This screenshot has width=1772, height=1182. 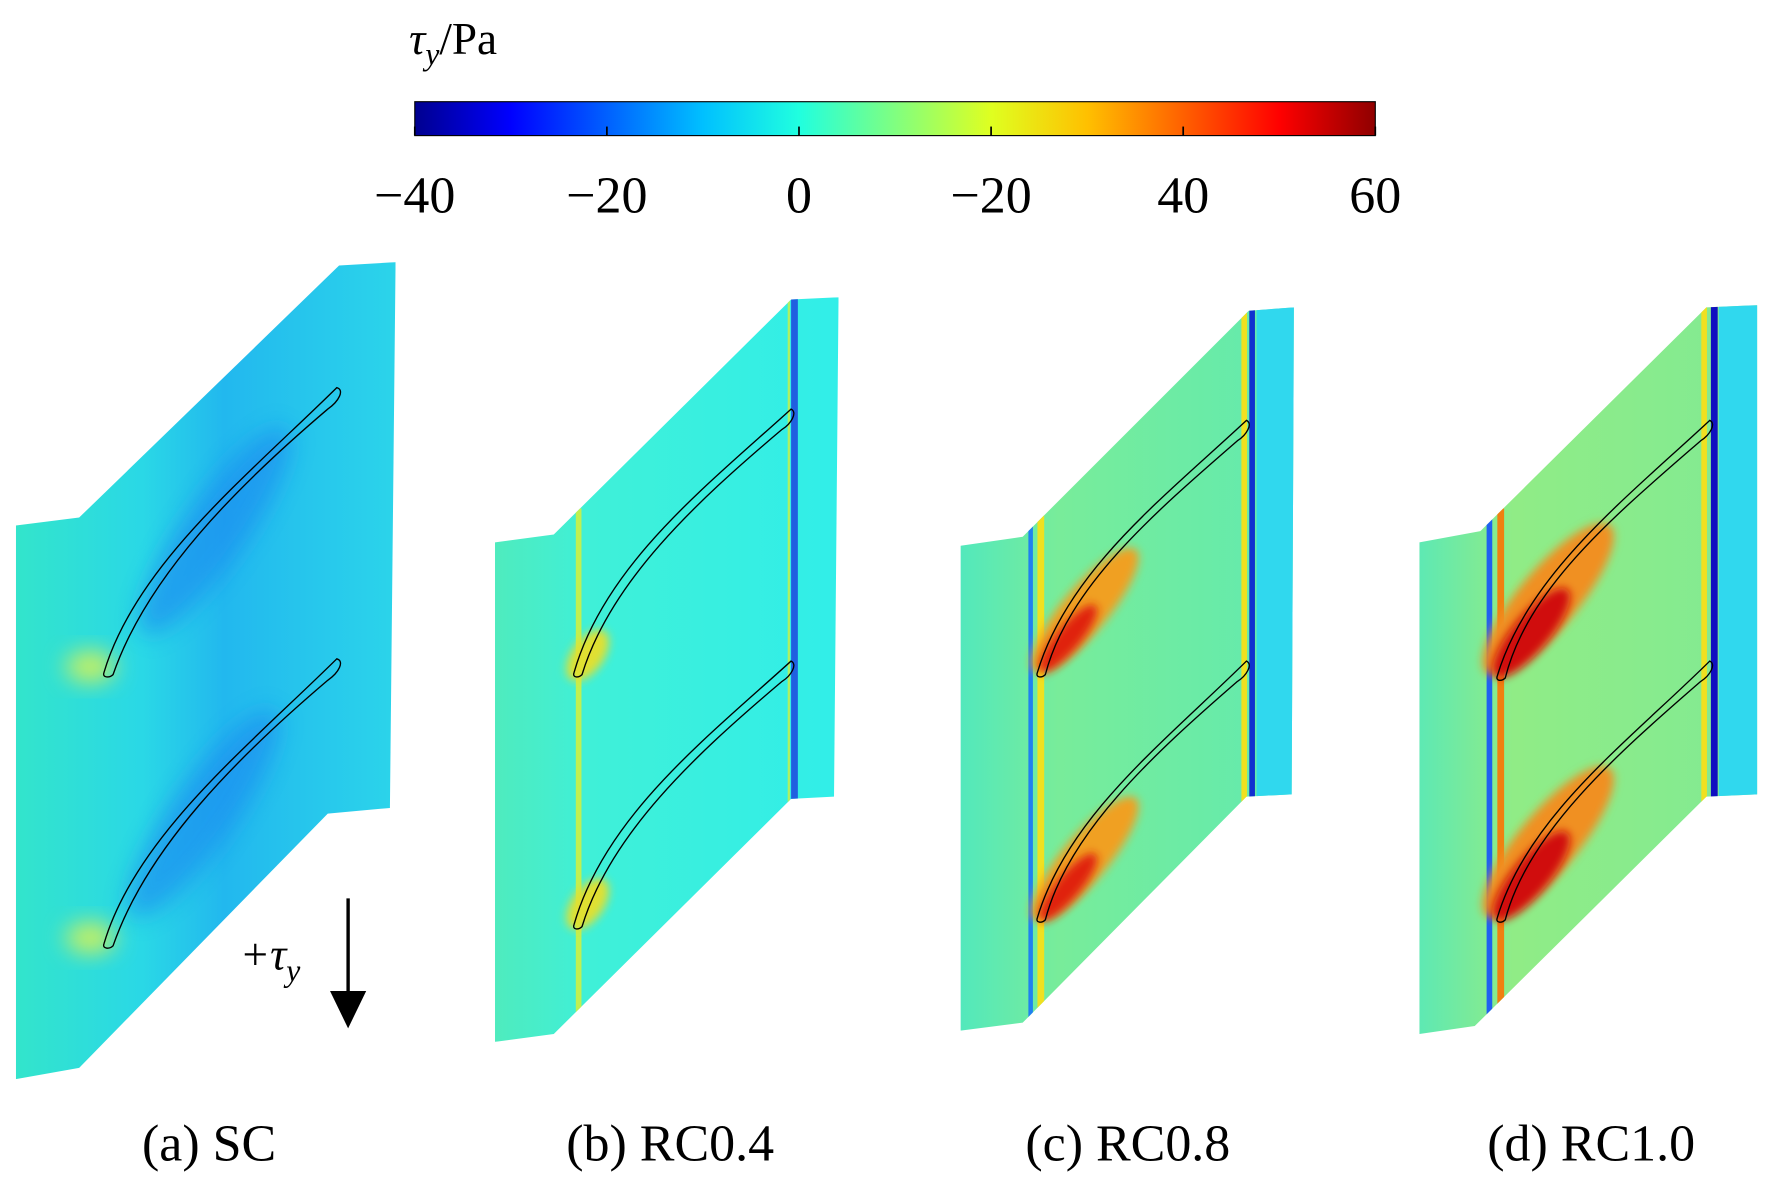 I want to click on panel-b-field, so click(x=667, y=669).